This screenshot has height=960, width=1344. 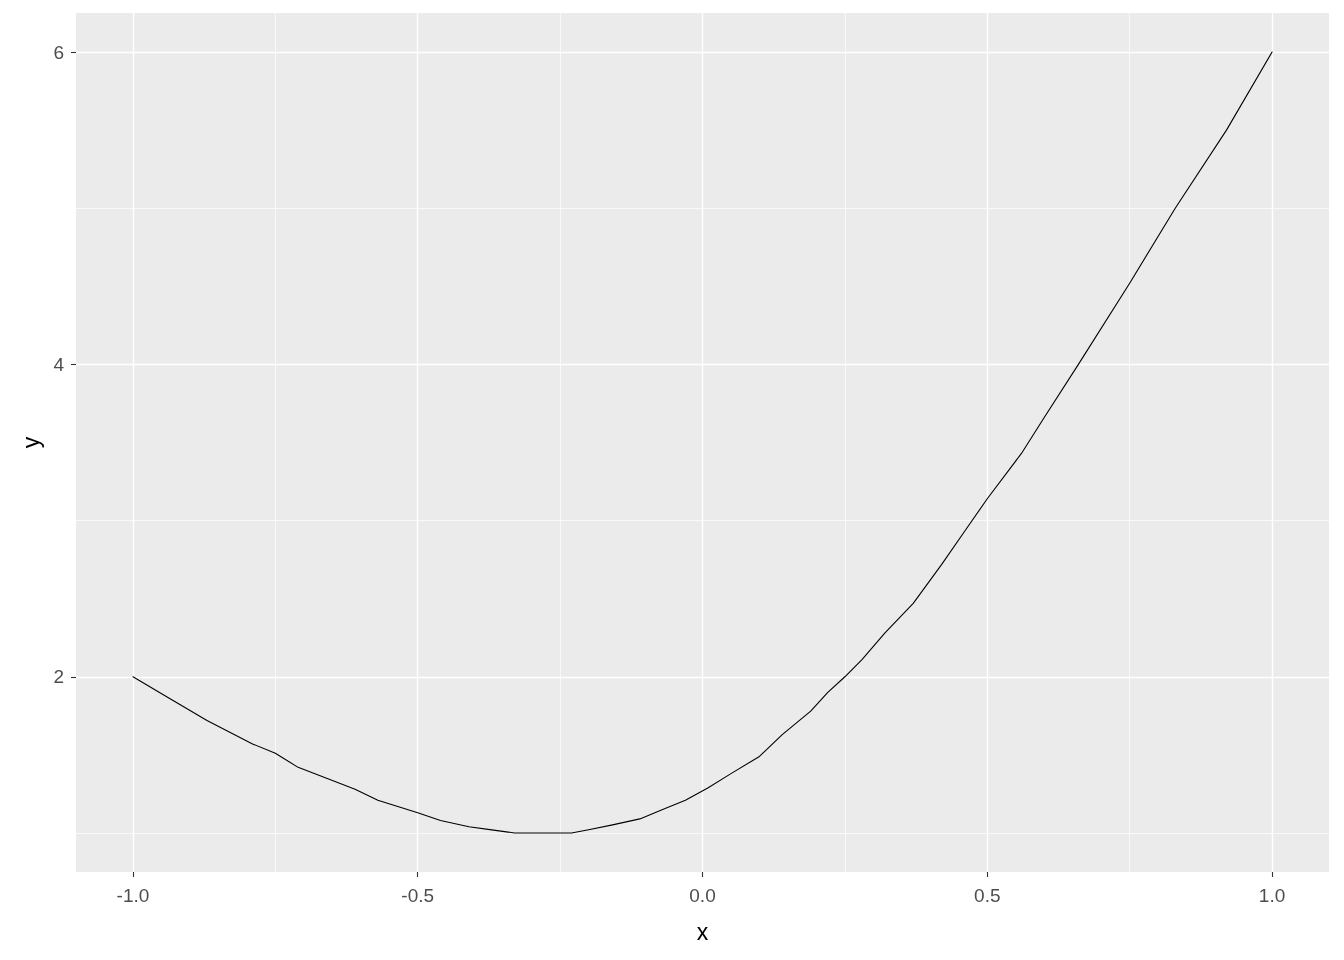 I want to click on x-tick-label: -0.5, so click(x=418, y=895).